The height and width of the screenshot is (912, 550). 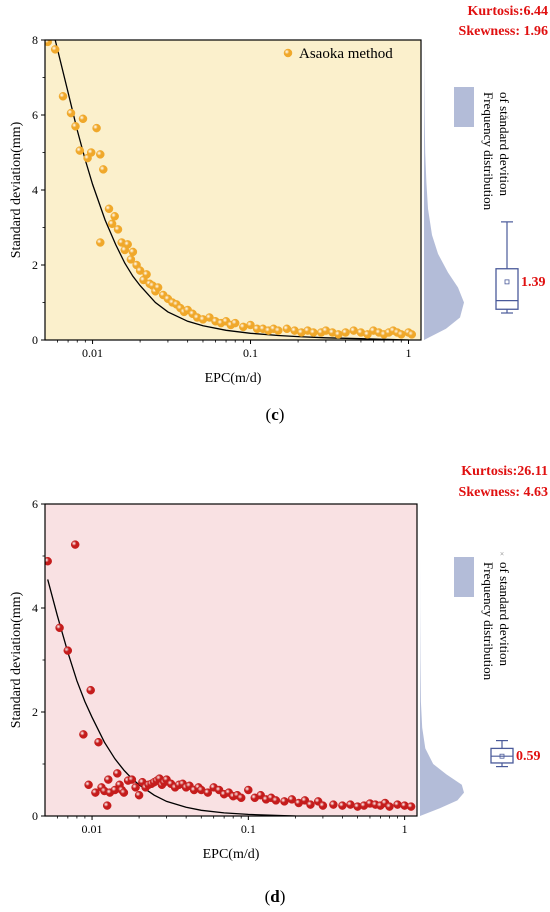 What do you see at coordinates (508, 11) in the screenshot?
I see `kurtosis-label: Kurtosis:6.44` at bounding box center [508, 11].